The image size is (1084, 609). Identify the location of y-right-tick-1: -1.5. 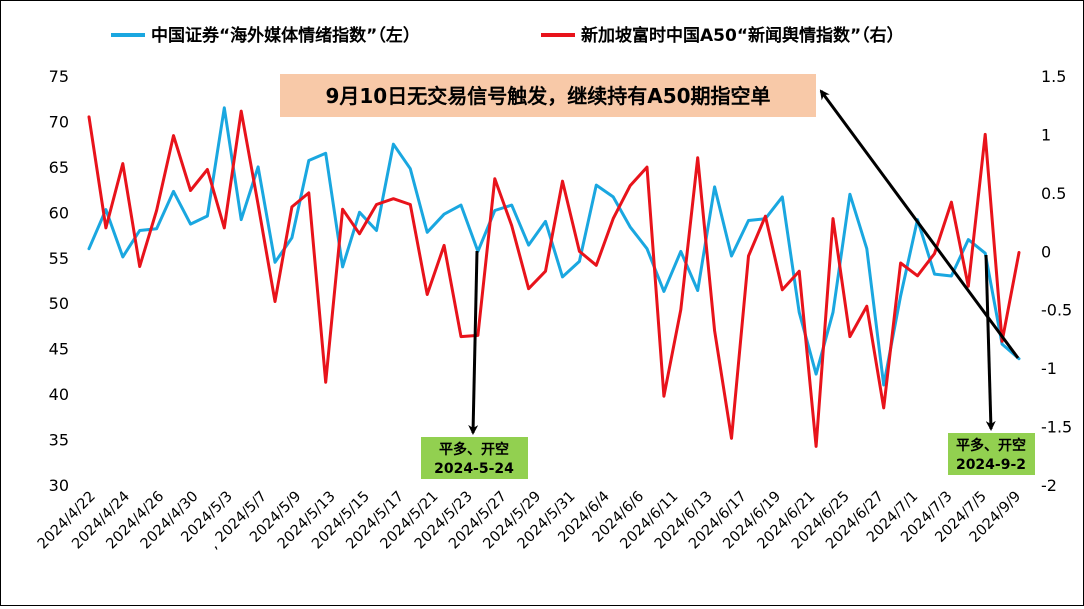
(1056, 427).